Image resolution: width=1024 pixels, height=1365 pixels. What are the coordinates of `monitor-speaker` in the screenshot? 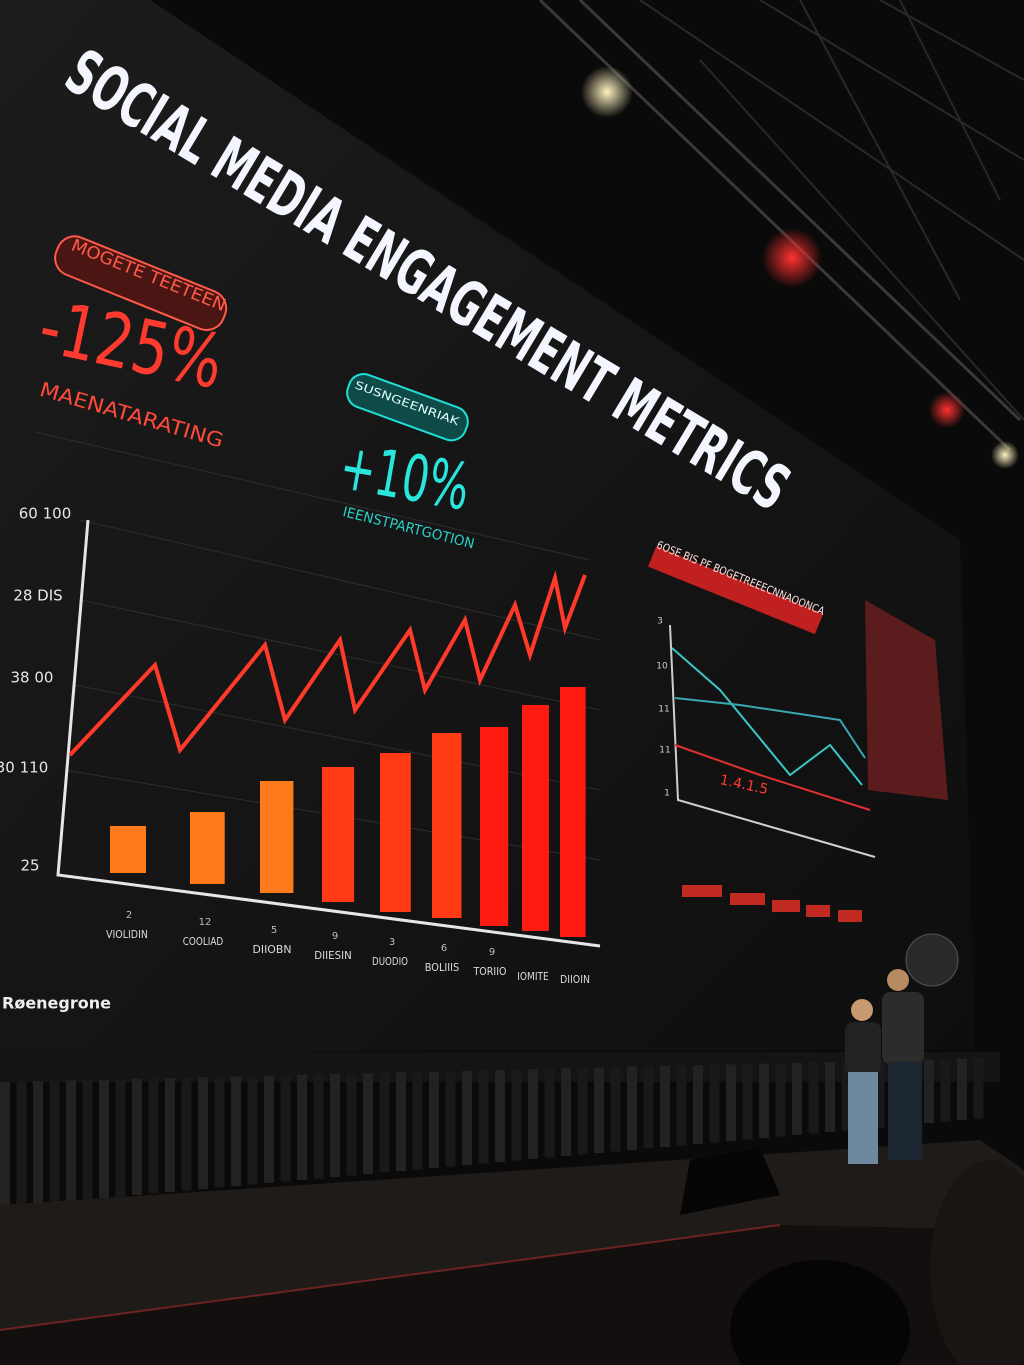 It's located at (730, 1181).